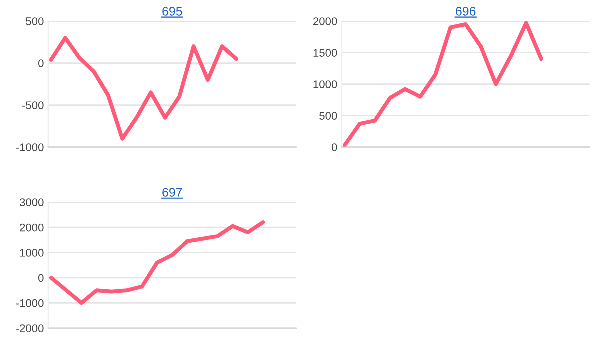 The height and width of the screenshot is (355, 605). Describe the element at coordinates (466, 11) in the screenshot. I see `chart-title: 696` at that location.